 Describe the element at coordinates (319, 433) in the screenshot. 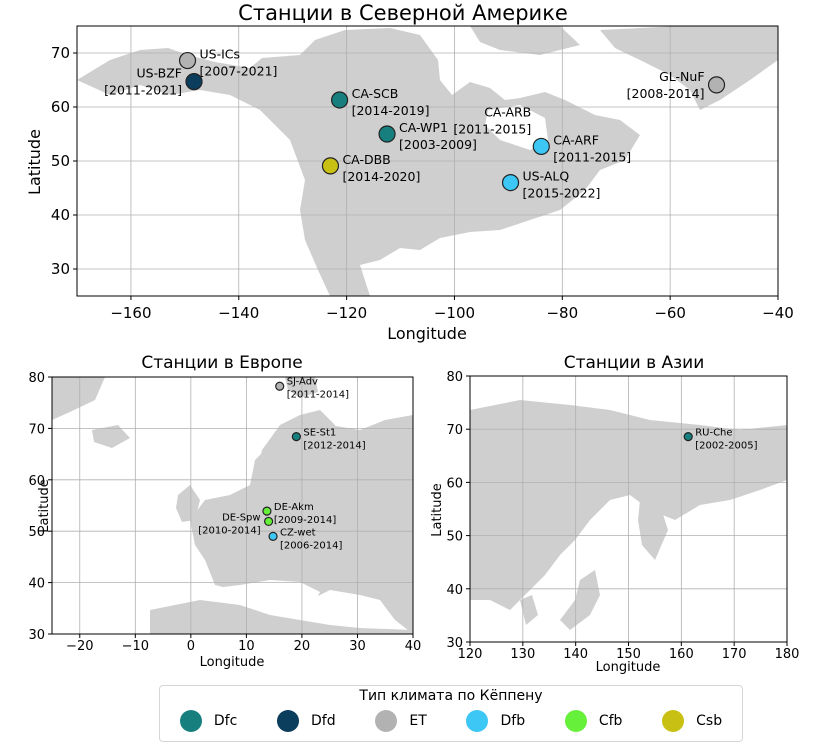

I see `station-code-se-st1: SE-St1` at that location.